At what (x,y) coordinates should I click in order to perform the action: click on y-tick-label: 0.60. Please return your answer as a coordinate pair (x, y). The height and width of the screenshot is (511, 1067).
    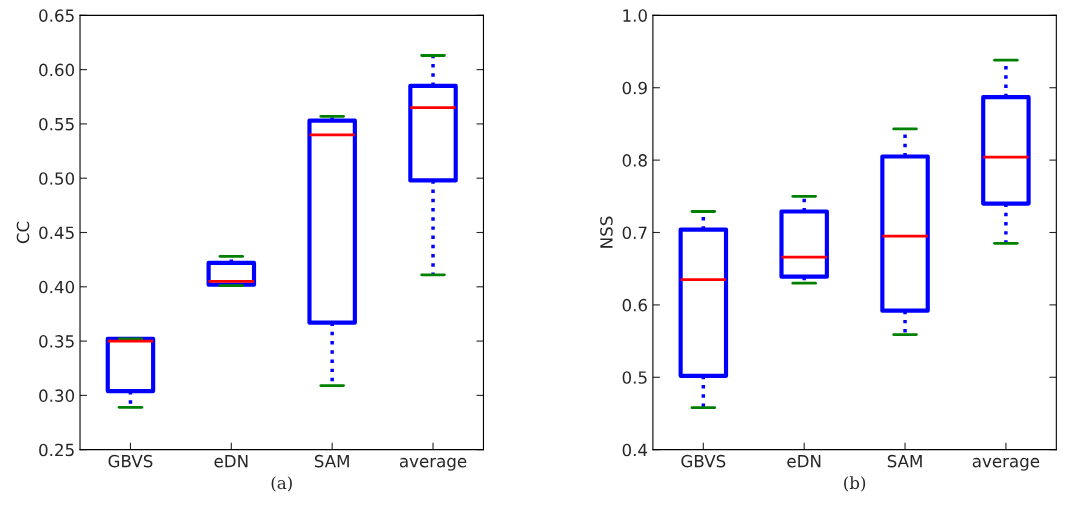
    Looking at the image, I should click on (57, 70).